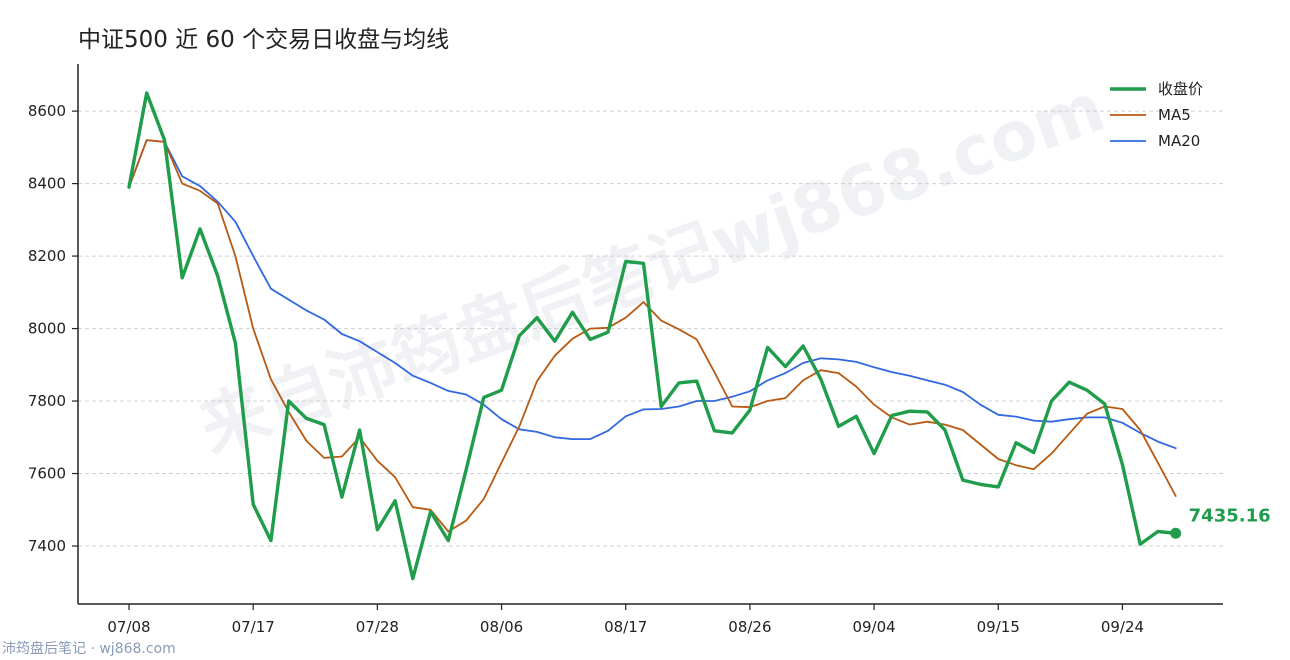 The width and height of the screenshot is (1290, 660). What do you see at coordinates (47, 474) in the screenshot?
I see `y-tick-label: 7600` at bounding box center [47, 474].